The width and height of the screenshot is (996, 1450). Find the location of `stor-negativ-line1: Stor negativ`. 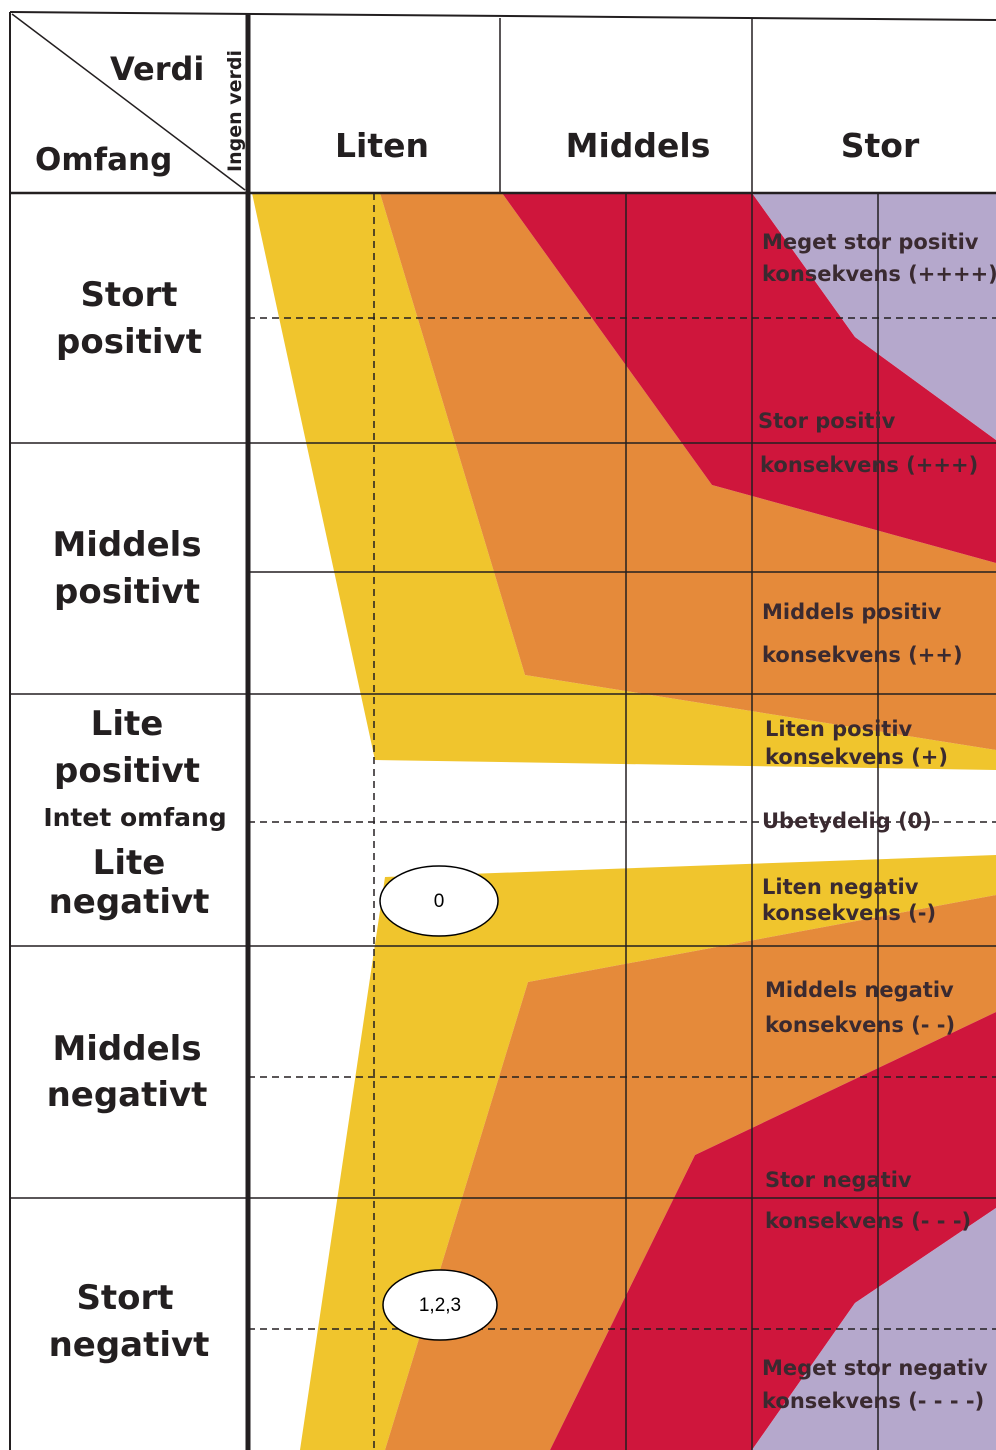

stor-negativ-line1: Stor negativ is located at coordinates (838, 1180).